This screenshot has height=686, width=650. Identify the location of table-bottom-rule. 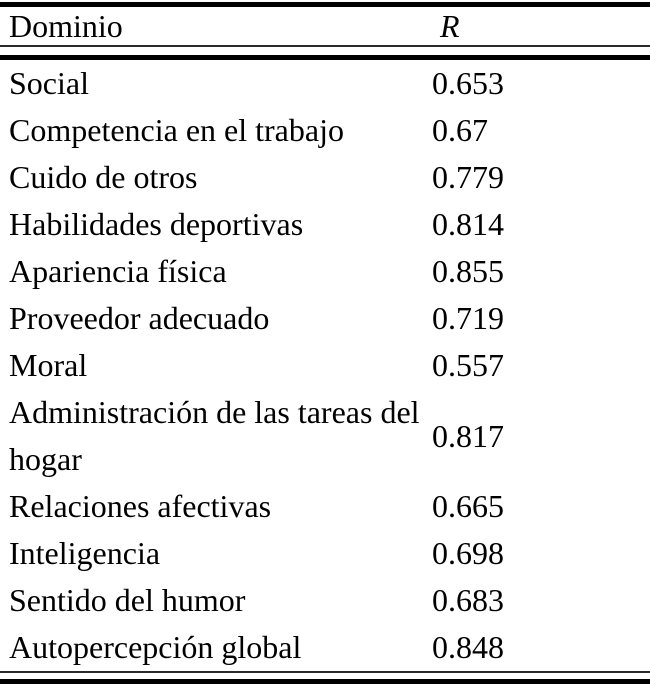
(325, 681).